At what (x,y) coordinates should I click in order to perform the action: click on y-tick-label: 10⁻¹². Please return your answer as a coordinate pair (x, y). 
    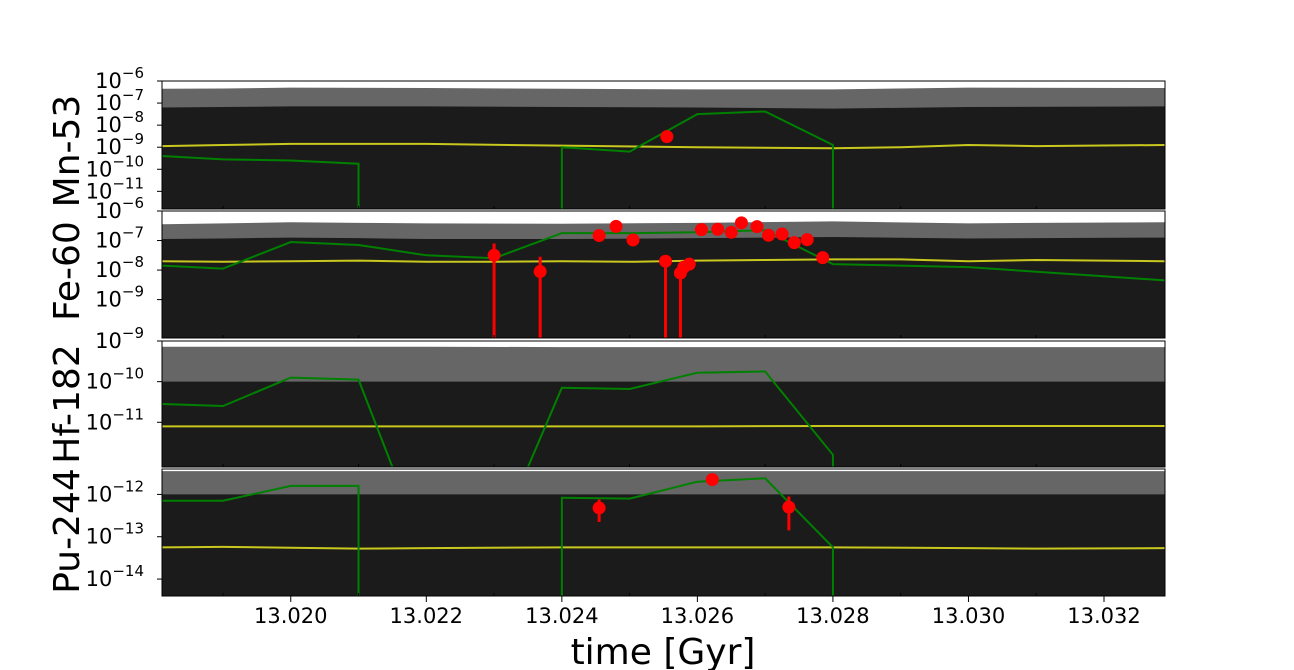
    Looking at the image, I should click on (115, 491).